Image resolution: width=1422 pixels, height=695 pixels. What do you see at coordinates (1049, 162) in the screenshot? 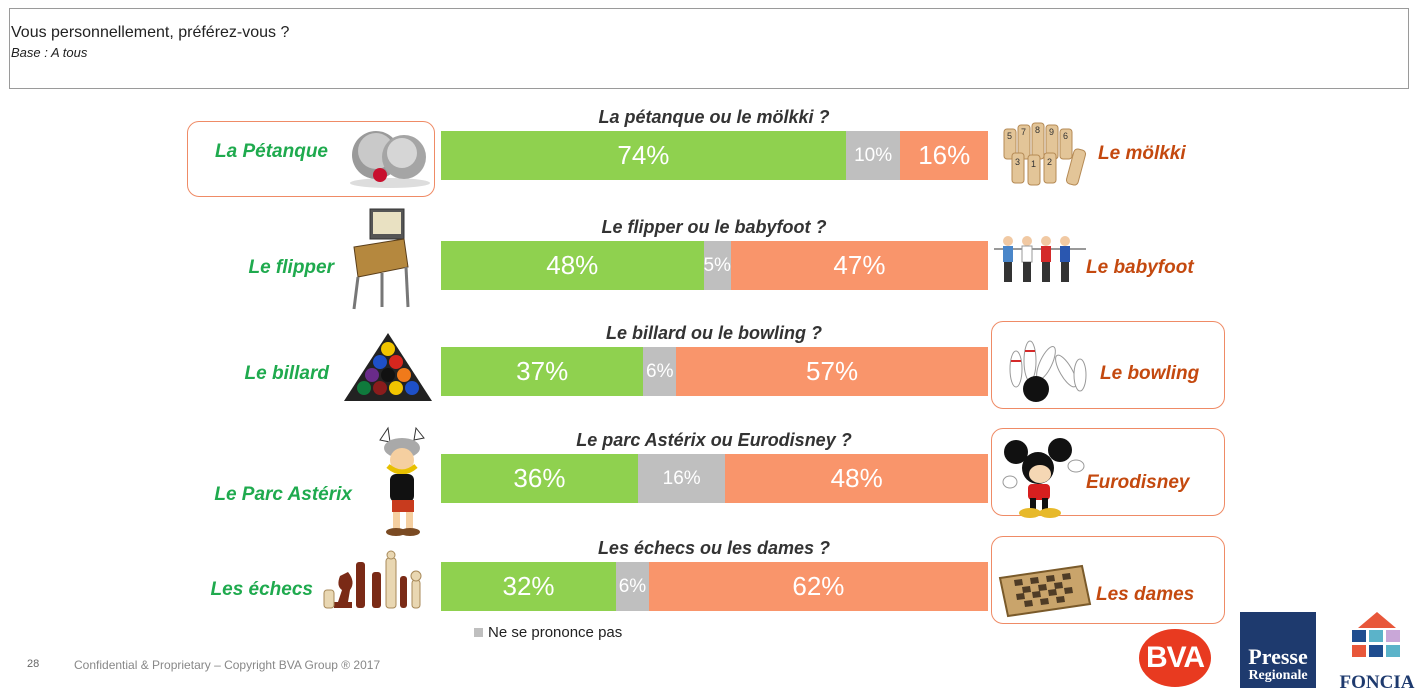
I see `svg-text: 2` at bounding box center [1049, 162].